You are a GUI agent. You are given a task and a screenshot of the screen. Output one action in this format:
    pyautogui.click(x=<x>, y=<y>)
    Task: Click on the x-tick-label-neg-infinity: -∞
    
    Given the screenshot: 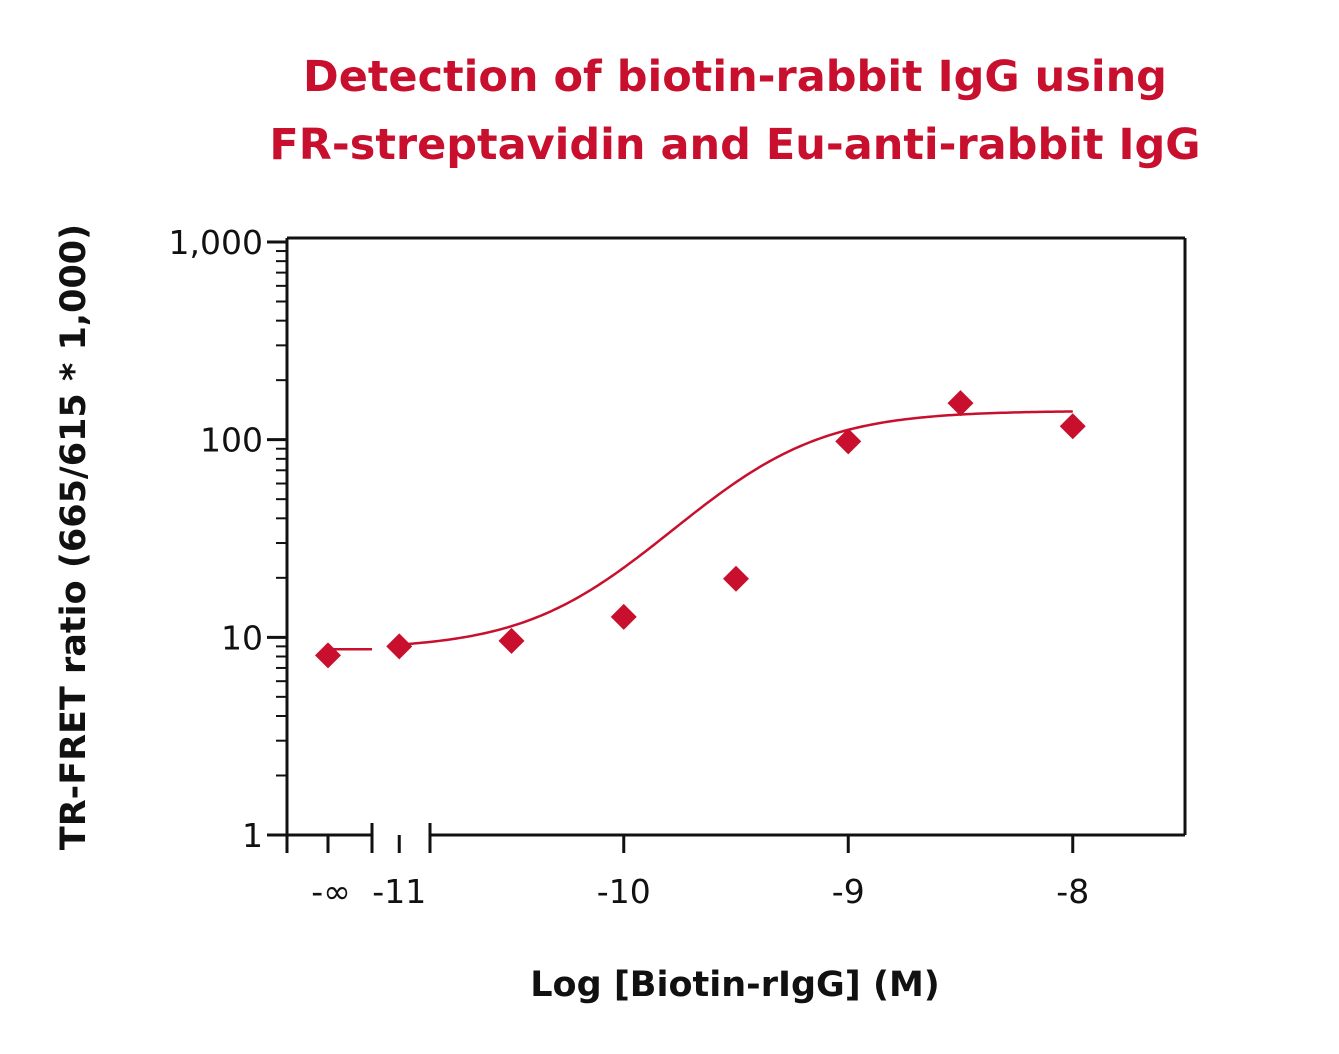 What is the action you would take?
    pyautogui.click(x=330, y=891)
    